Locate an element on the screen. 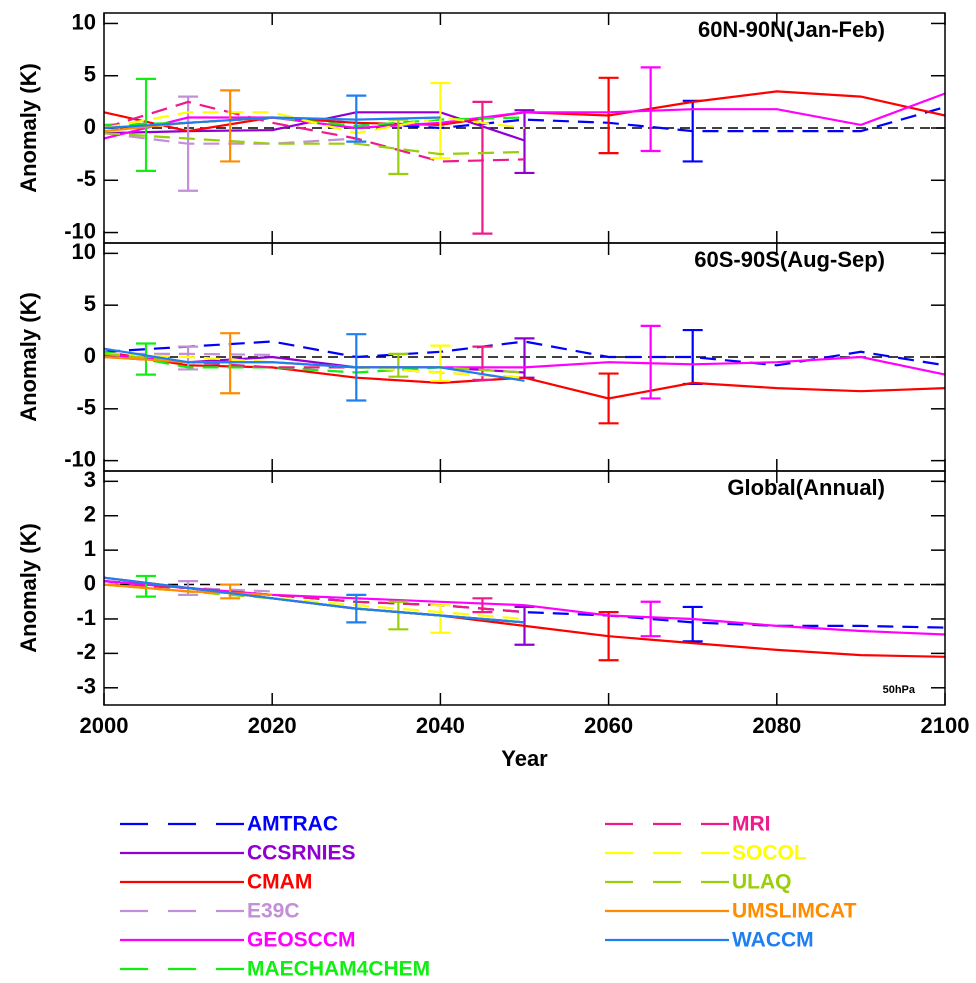  panel-title: 60S-90S(Aug-Sep) is located at coordinates (789, 259).